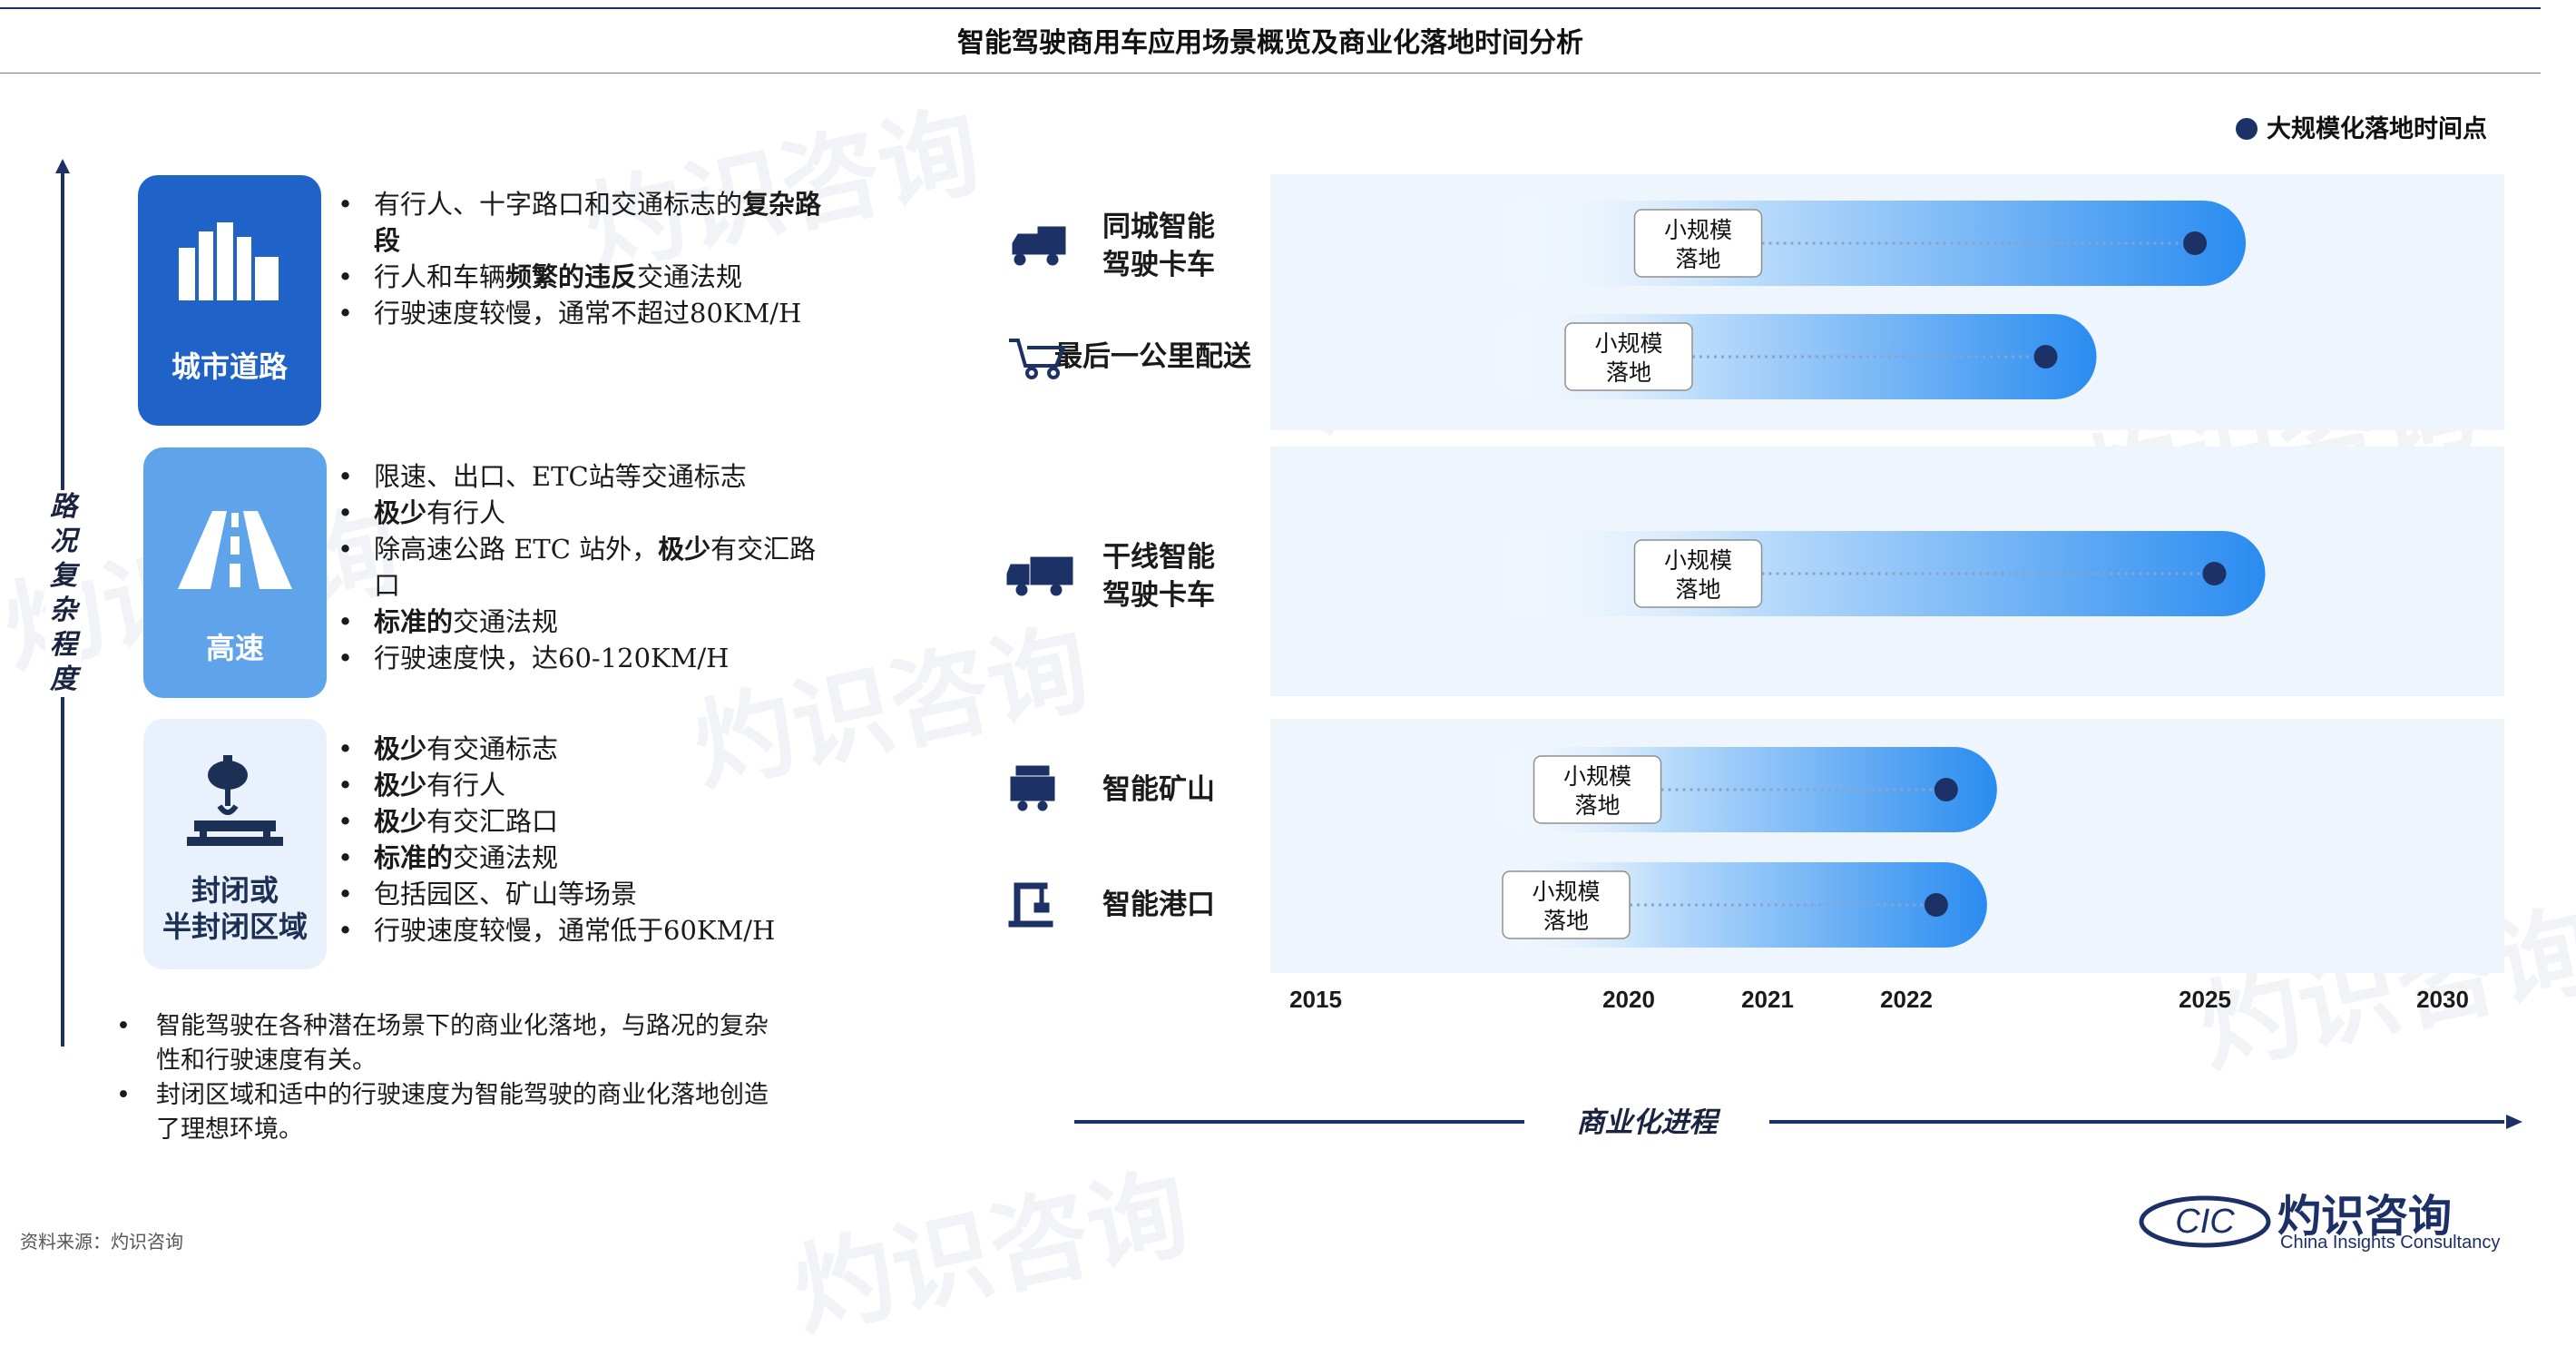  I want to click on page-title: 智能驾驶商用车应用场景概览及商业化落地时间分析, so click(1270, 43).